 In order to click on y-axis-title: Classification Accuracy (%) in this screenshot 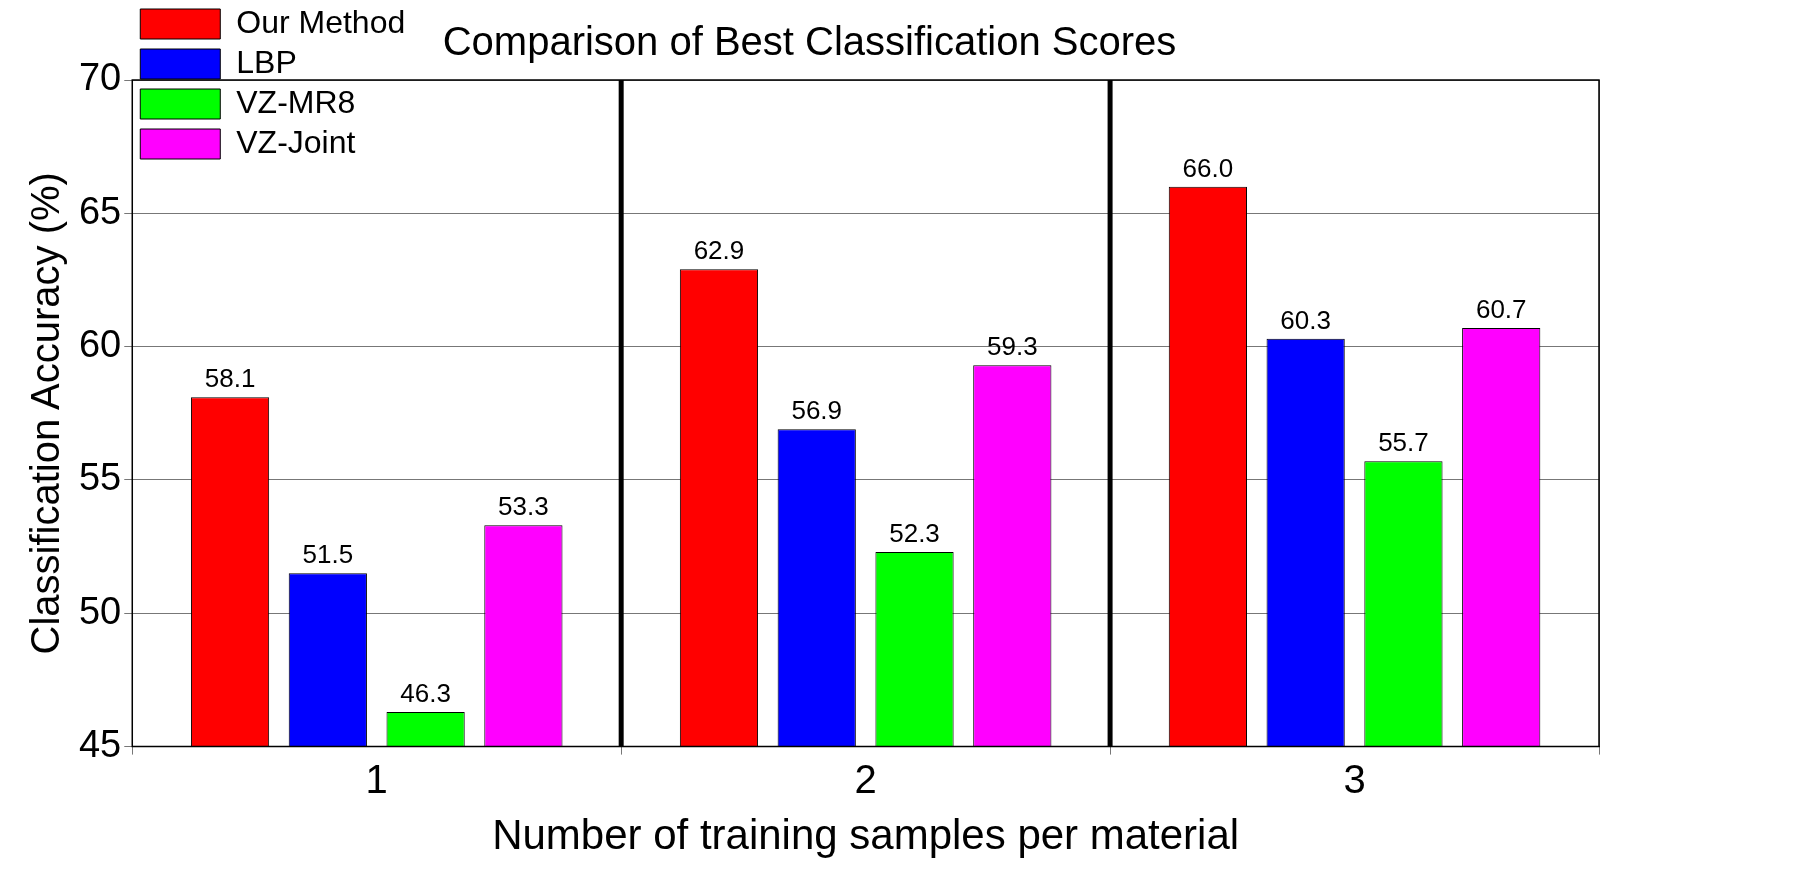, I will do `click(45, 413)`.